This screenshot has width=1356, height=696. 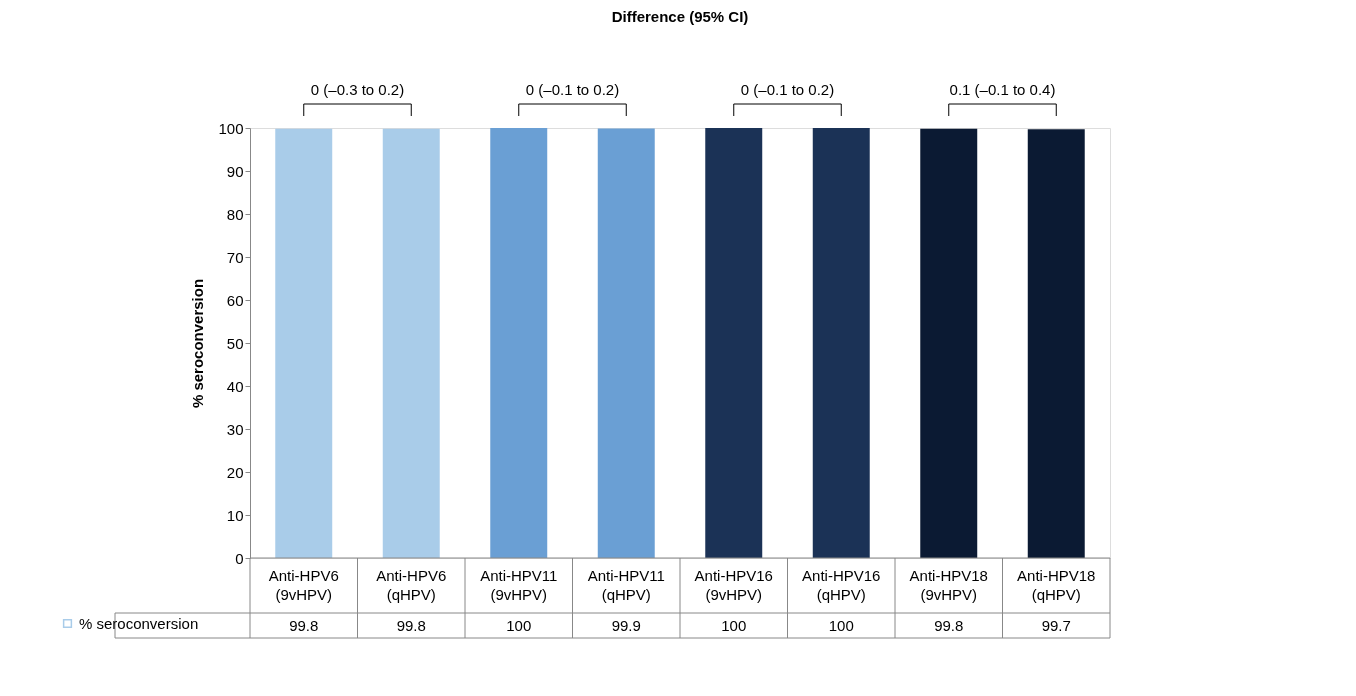 What do you see at coordinates (519, 585) in the screenshot?
I see `x-tick-label: Anti-HPV11 (9vHPV)` at bounding box center [519, 585].